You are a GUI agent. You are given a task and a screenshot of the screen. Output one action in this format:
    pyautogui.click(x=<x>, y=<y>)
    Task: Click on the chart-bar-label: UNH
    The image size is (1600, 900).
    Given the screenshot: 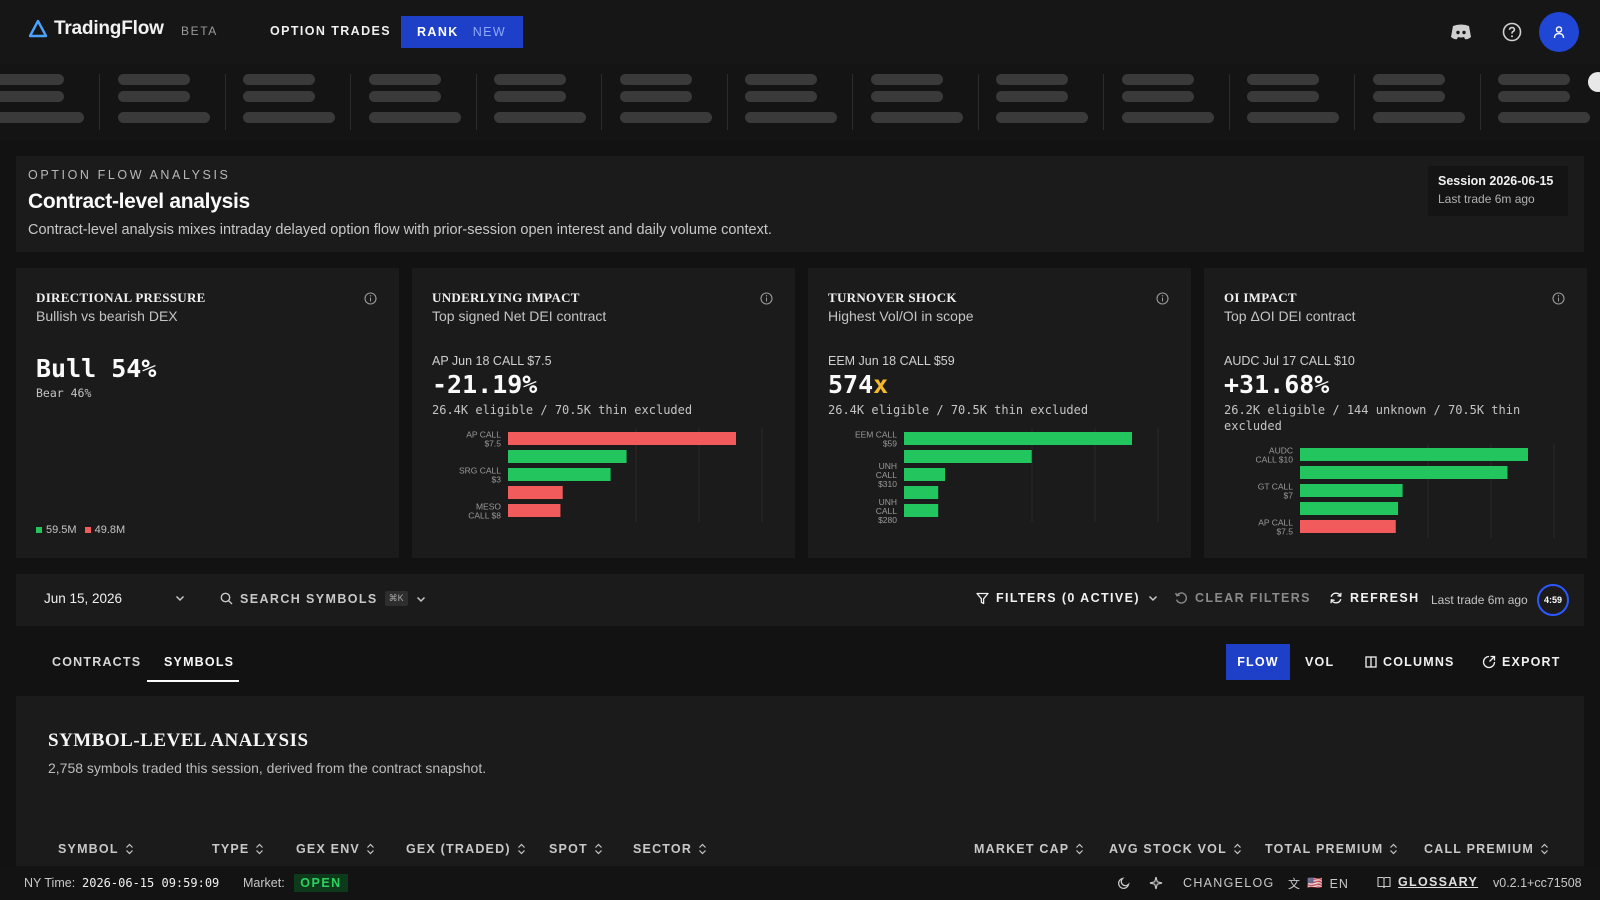 What is the action you would take?
    pyautogui.click(x=888, y=466)
    